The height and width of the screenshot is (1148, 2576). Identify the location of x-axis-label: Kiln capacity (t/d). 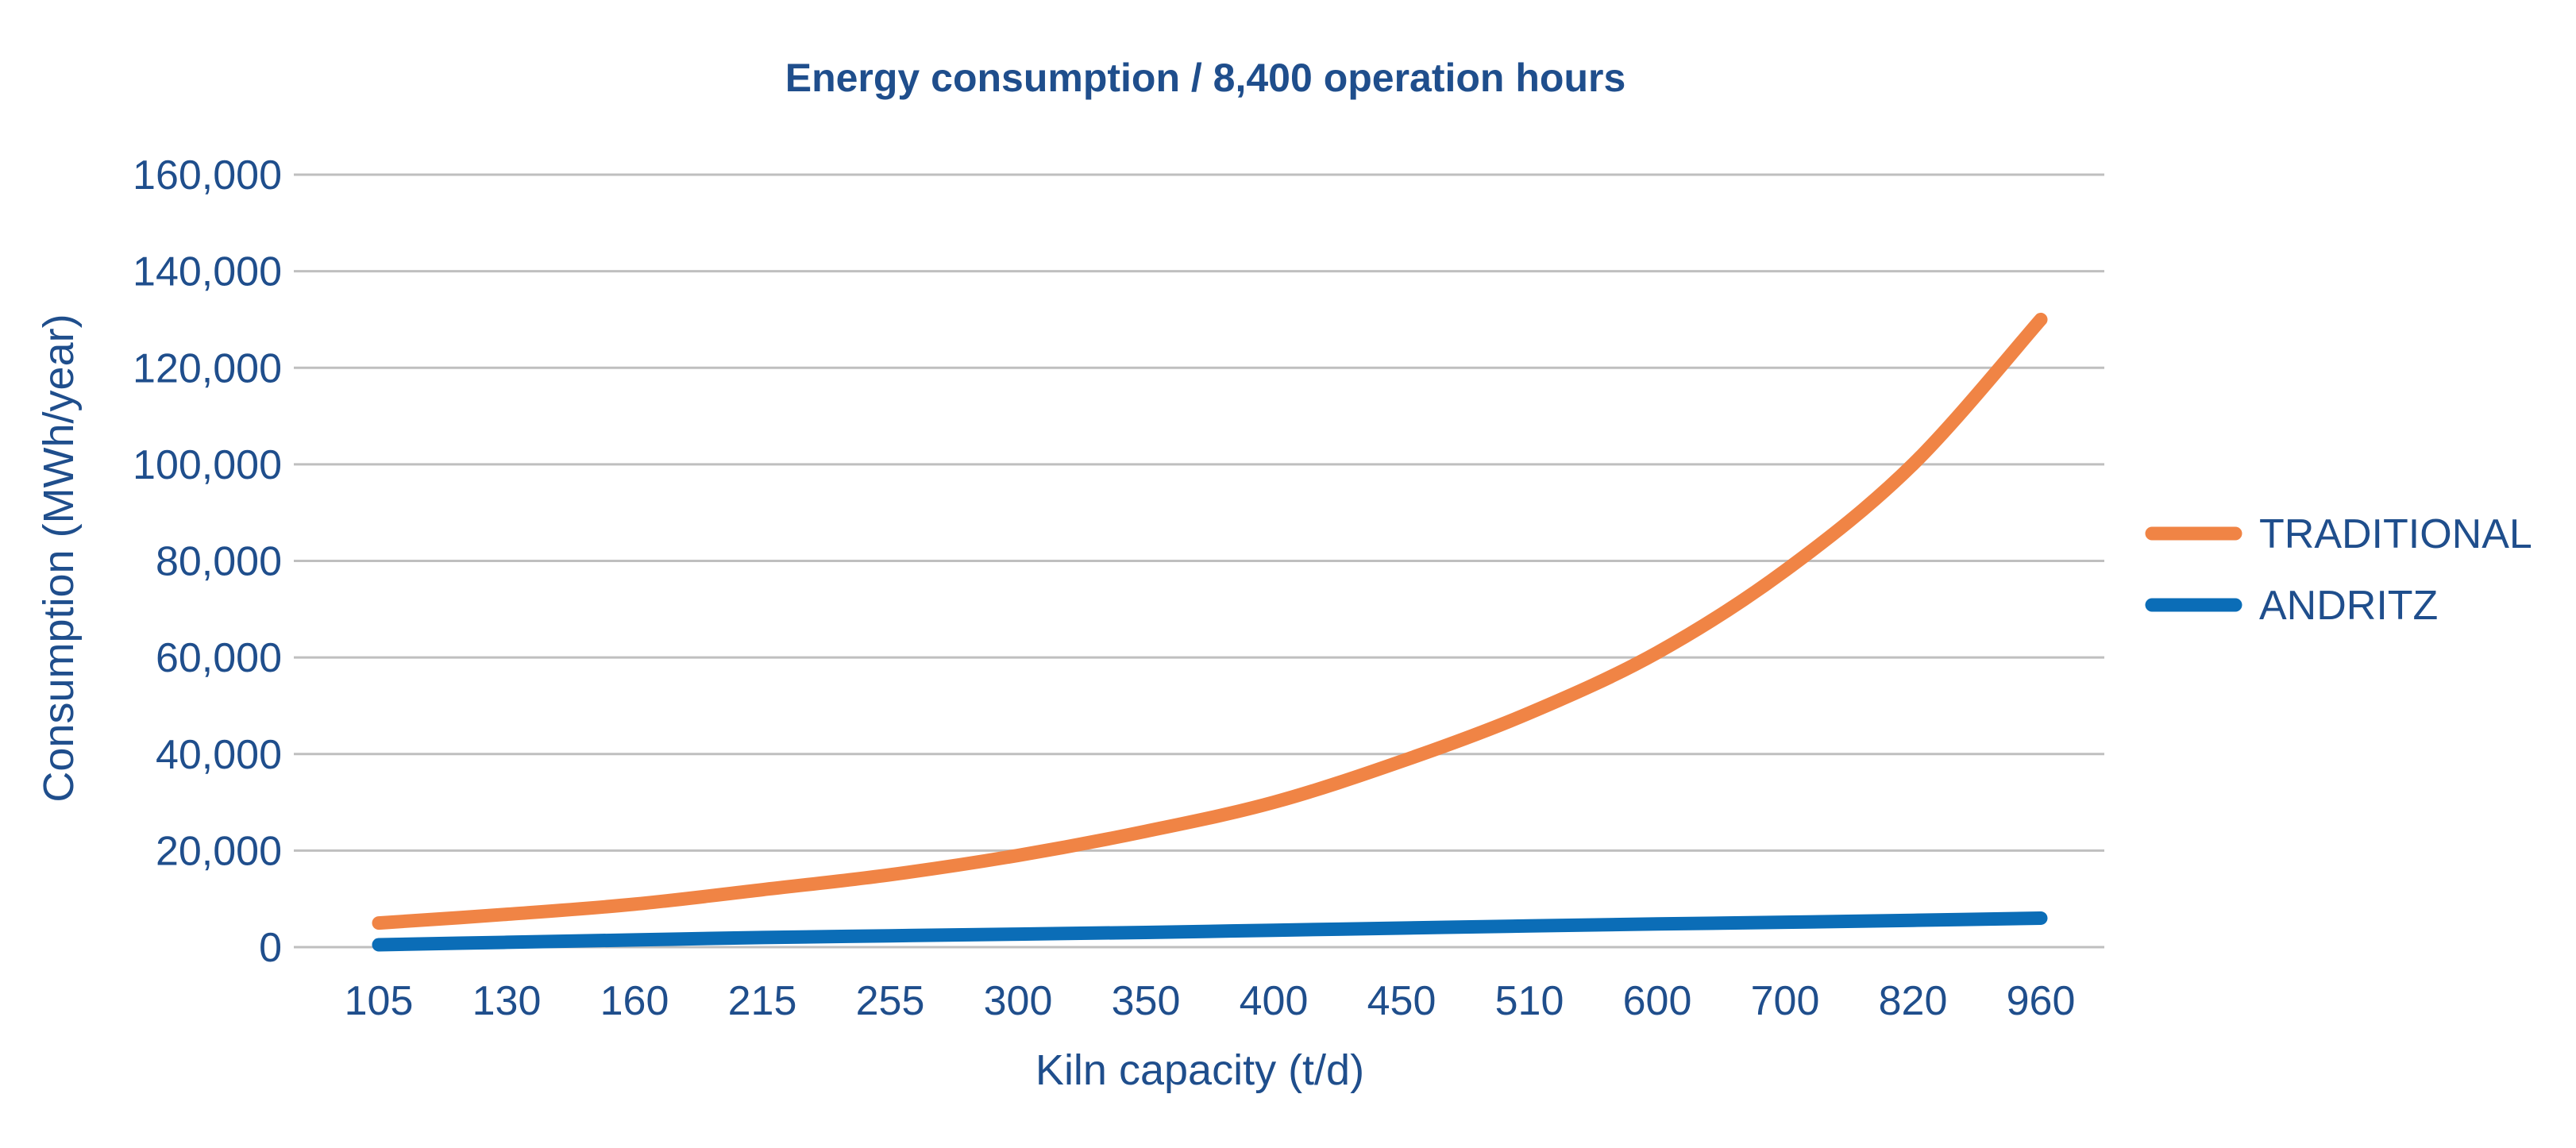
(1199, 1070).